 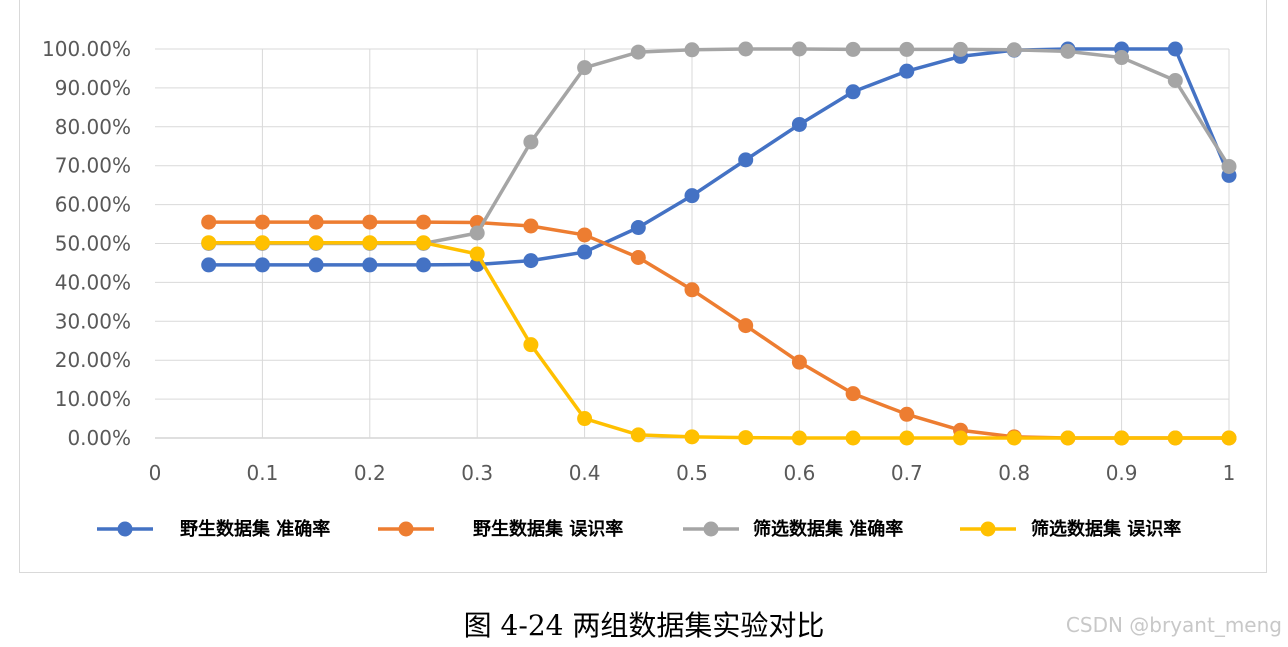 I want to click on legend-label: 野生数据集 误识率, so click(x=548, y=529).